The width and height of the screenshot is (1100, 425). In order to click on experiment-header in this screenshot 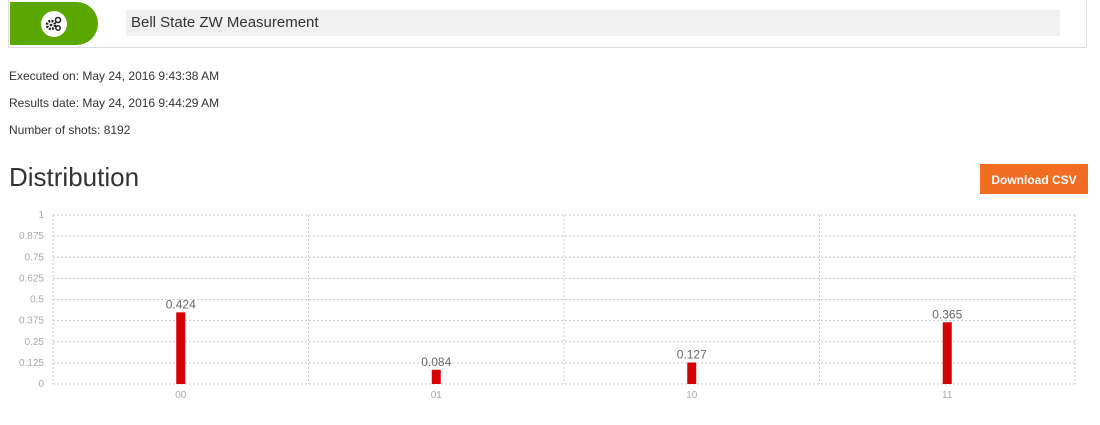, I will do `click(547, 24)`.